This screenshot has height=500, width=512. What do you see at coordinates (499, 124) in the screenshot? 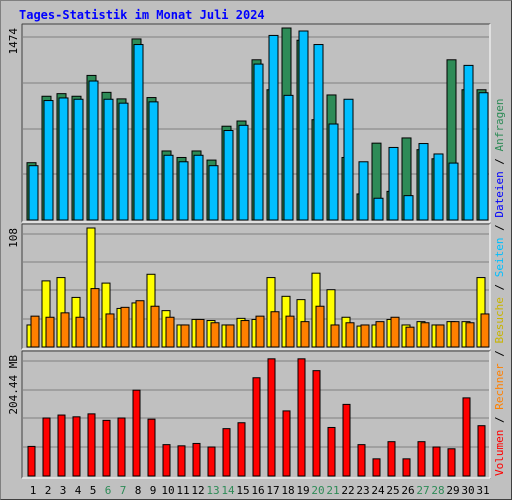
I see `legend-anfragen: Anfragen` at bounding box center [499, 124].